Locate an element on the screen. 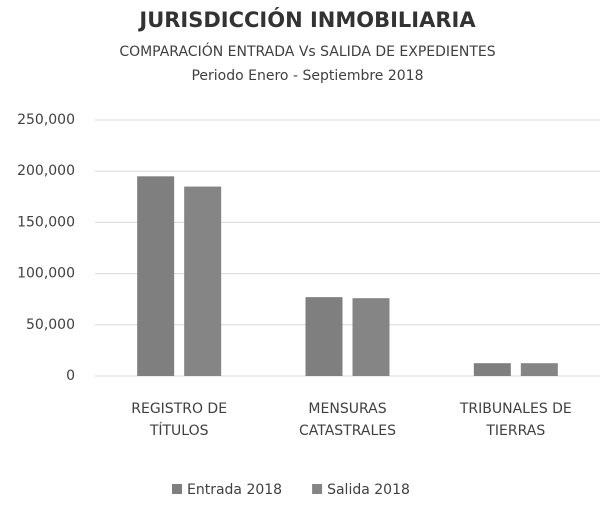 This screenshot has height=512, width=615. y-tick-label: 0 is located at coordinates (70, 376).